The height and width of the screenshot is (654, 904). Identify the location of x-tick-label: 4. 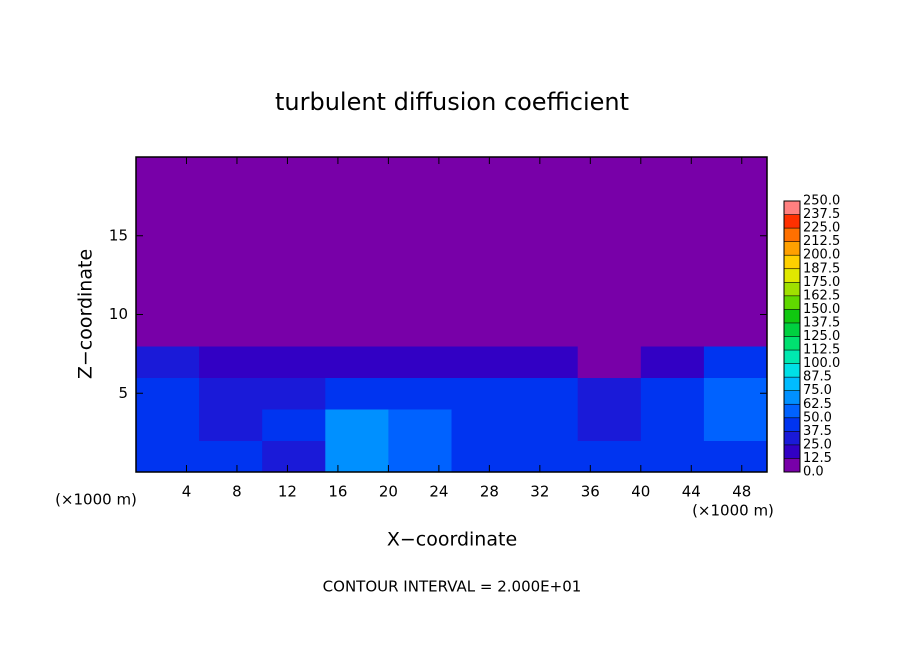
(187, 492).